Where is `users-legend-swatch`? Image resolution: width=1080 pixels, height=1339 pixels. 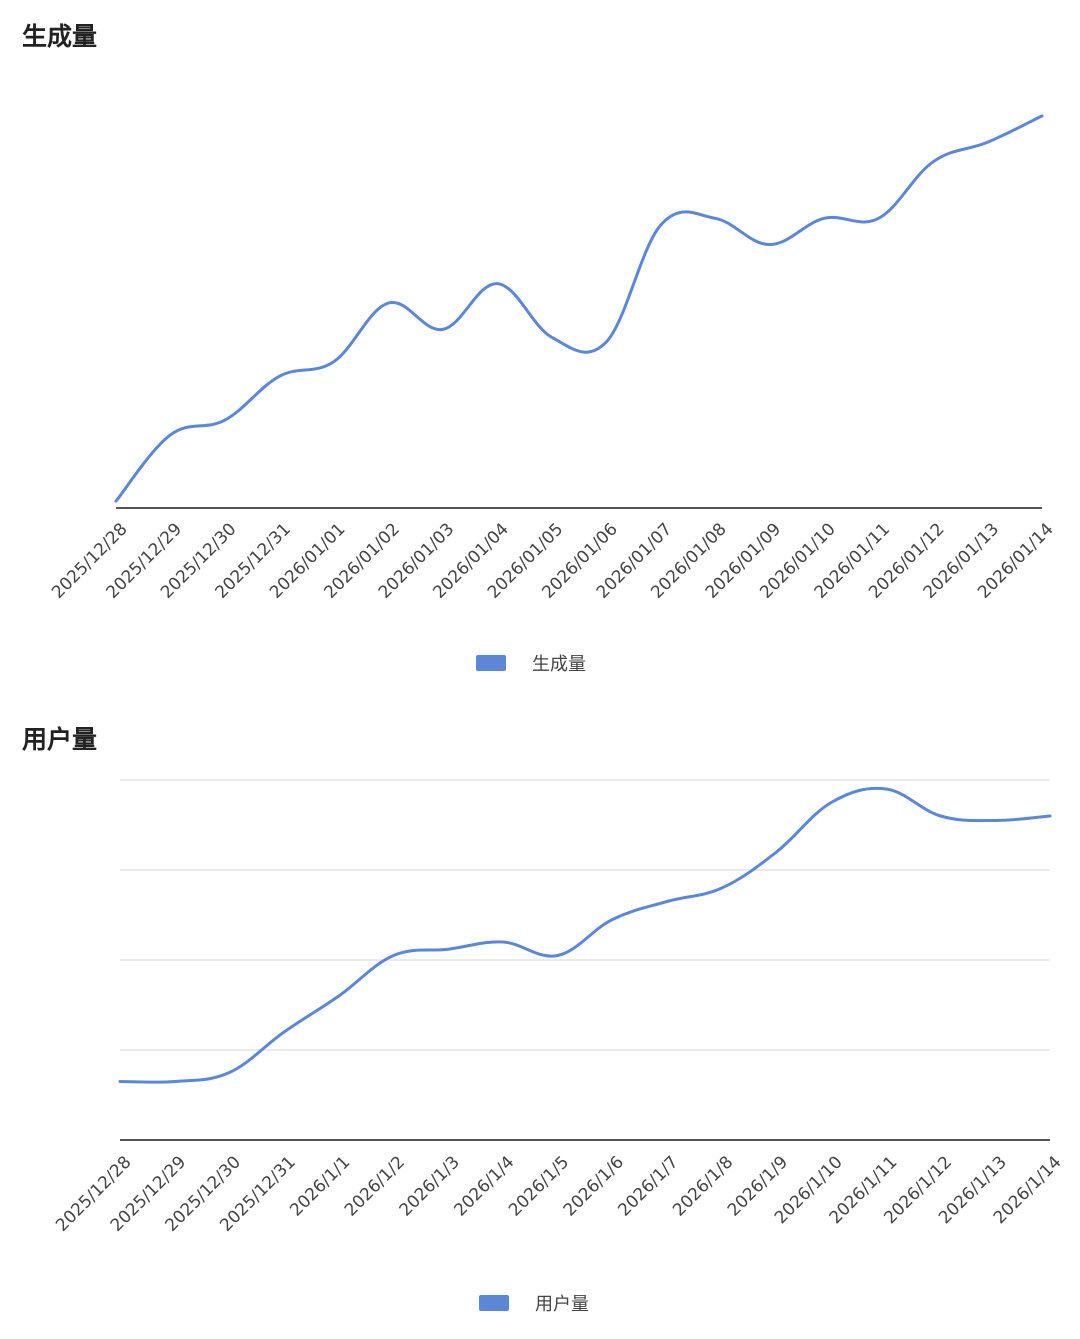 users-legend-swatch is located at coordinates (494, 1303).